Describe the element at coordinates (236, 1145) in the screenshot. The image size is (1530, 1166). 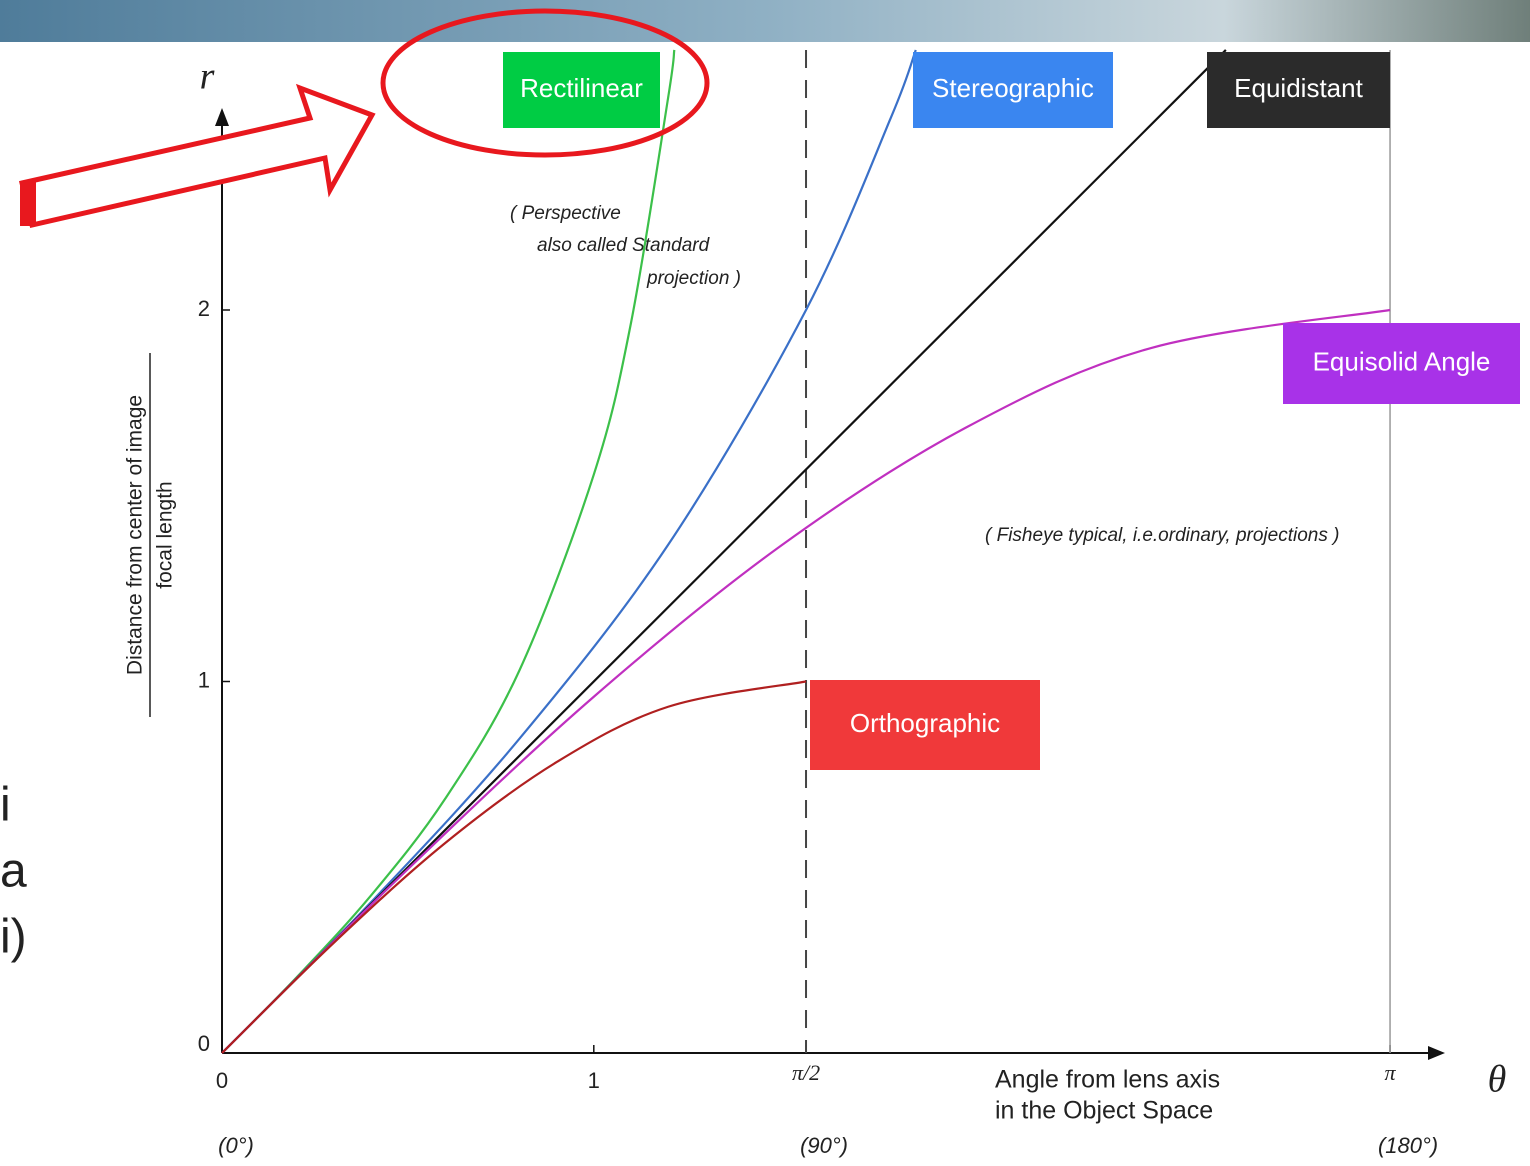
I see `x-tick-sublabel: (0°)` at that location.